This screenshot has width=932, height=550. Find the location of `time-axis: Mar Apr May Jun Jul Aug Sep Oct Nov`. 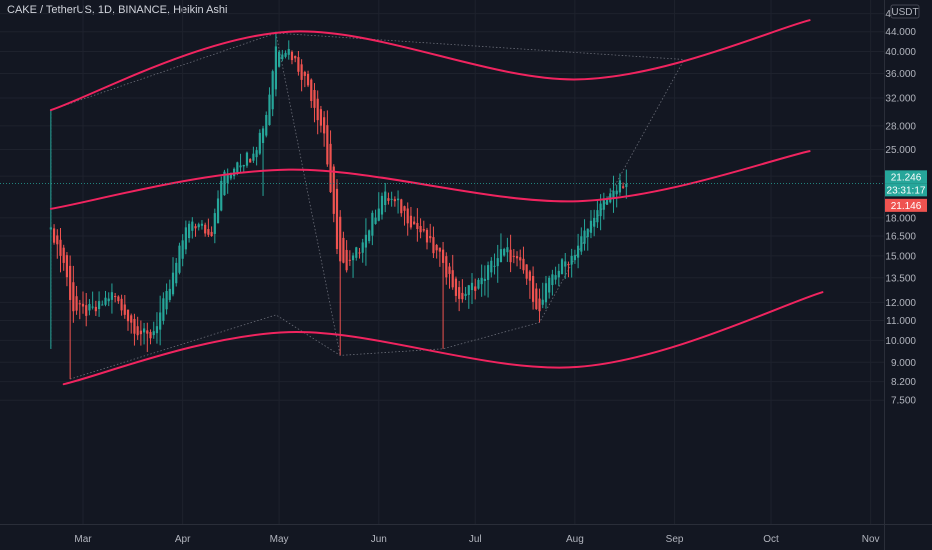

time-axis: Mar Apr May Jun Jul Aug Sep Oct Nov is located at coordinates (476, 539).